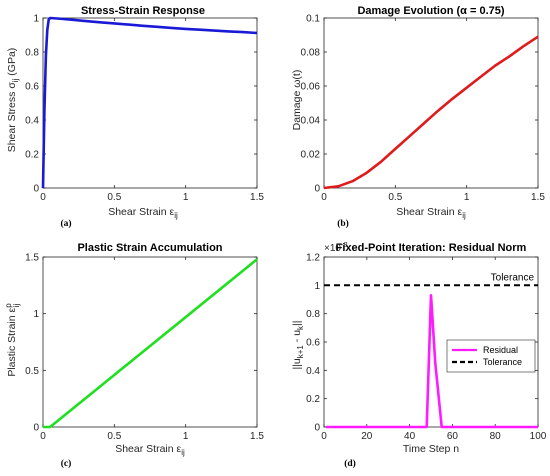 This screenshot has width=550, height=476. I want to click on panel-label: (a), so click(65, 223).